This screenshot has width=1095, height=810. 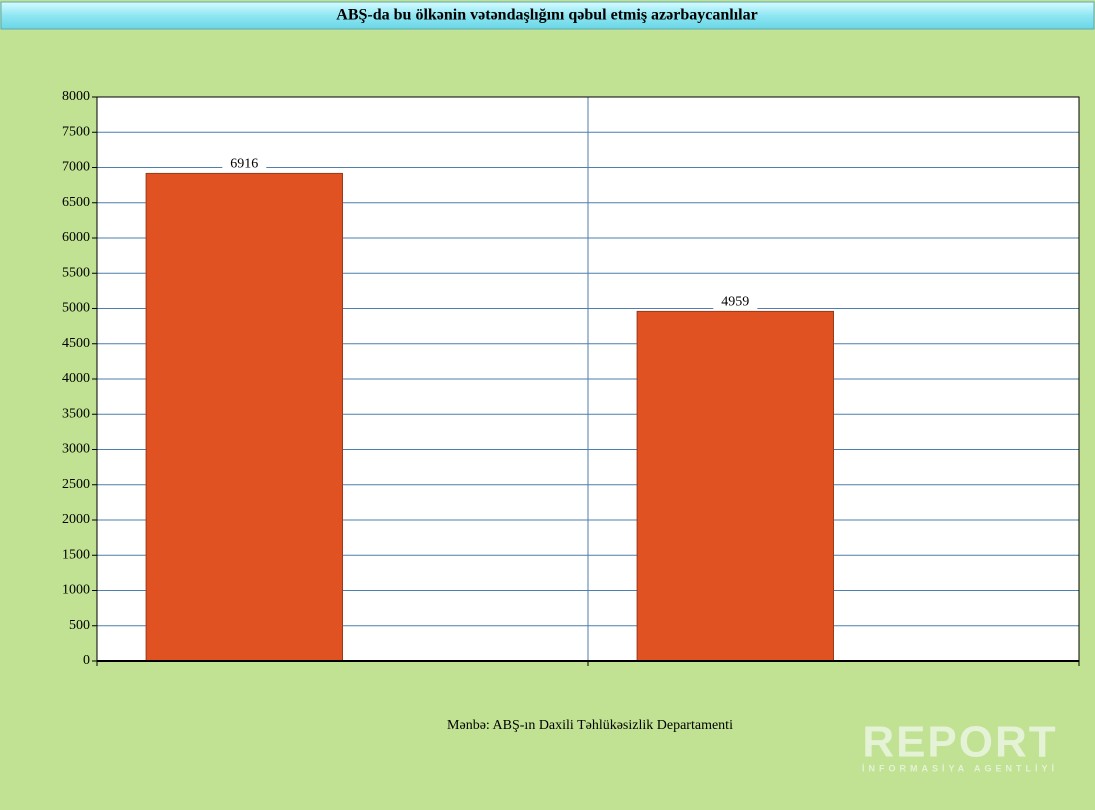 What do you see at coordinates (76, 484) in the screenshot?
I see `y-tick-label: 2500` at bounding box center [76, 484].